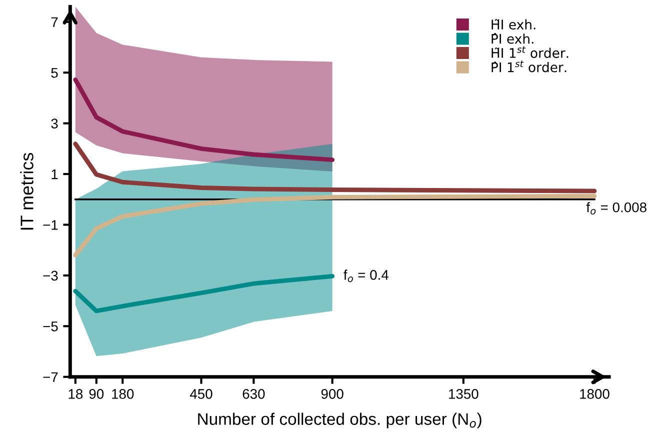 The width and height of the screenshot is (662, 446). Describe the element at coordinates (75, 394) in the screenshot. I see `x-tick-label: 18` at that location.